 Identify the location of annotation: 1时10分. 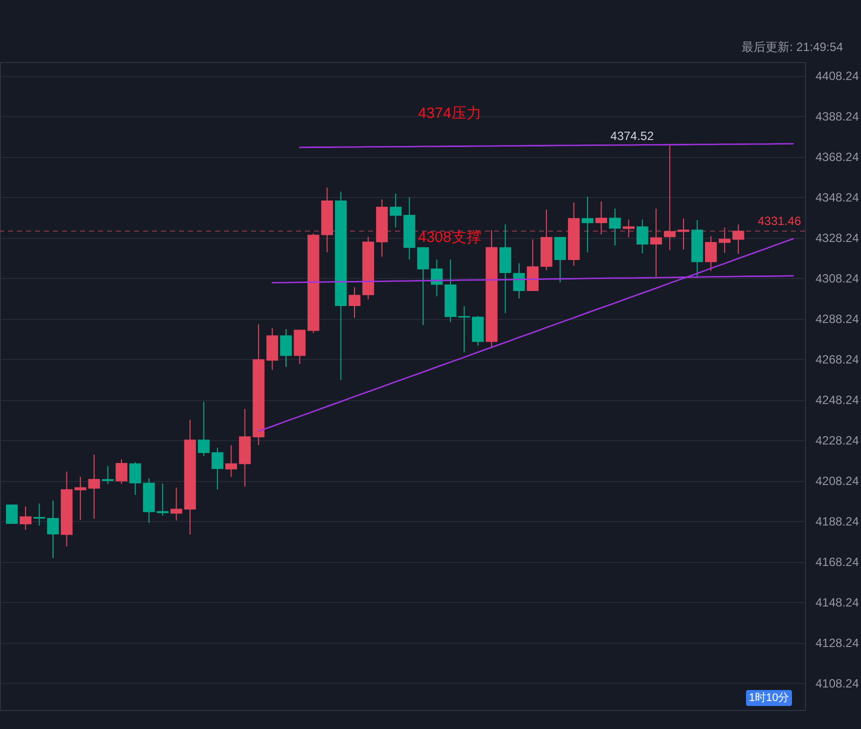
(769, 697).